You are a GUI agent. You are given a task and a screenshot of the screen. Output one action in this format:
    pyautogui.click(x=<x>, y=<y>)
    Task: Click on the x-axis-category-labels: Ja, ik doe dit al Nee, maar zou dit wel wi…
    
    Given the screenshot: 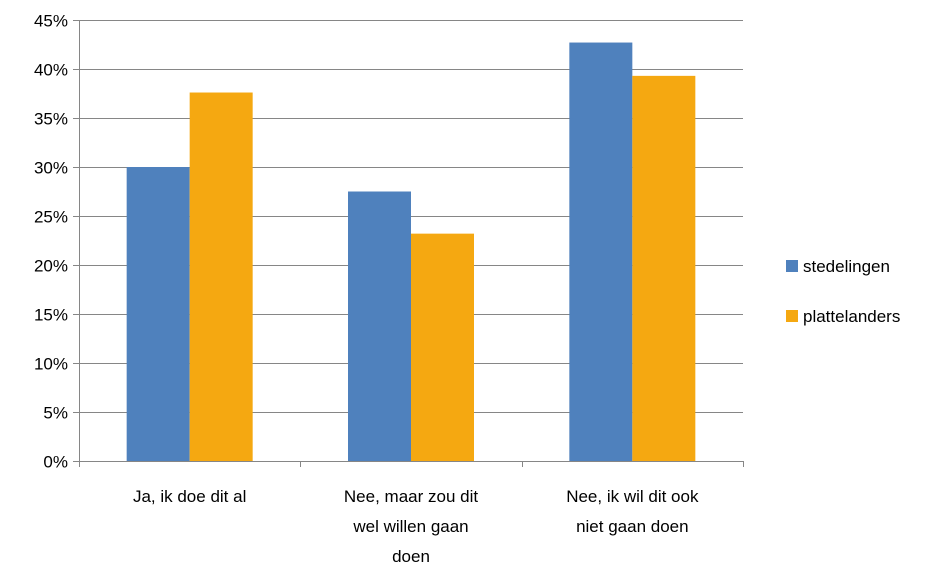 What is the action you would take?
    pyautogui.click(x=416, y=526)
    